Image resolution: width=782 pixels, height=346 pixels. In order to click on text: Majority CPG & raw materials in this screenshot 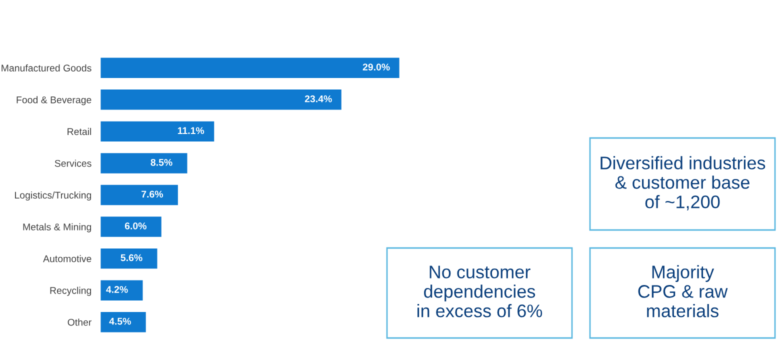, I will do `click(683, 291)`.